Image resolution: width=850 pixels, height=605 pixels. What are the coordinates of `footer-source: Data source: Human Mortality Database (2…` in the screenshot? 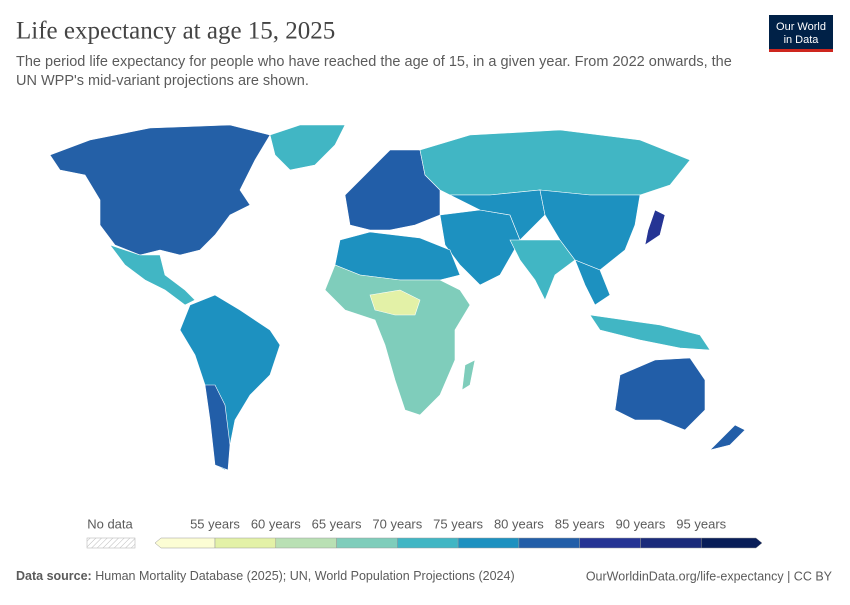 It's located at (265, 576).